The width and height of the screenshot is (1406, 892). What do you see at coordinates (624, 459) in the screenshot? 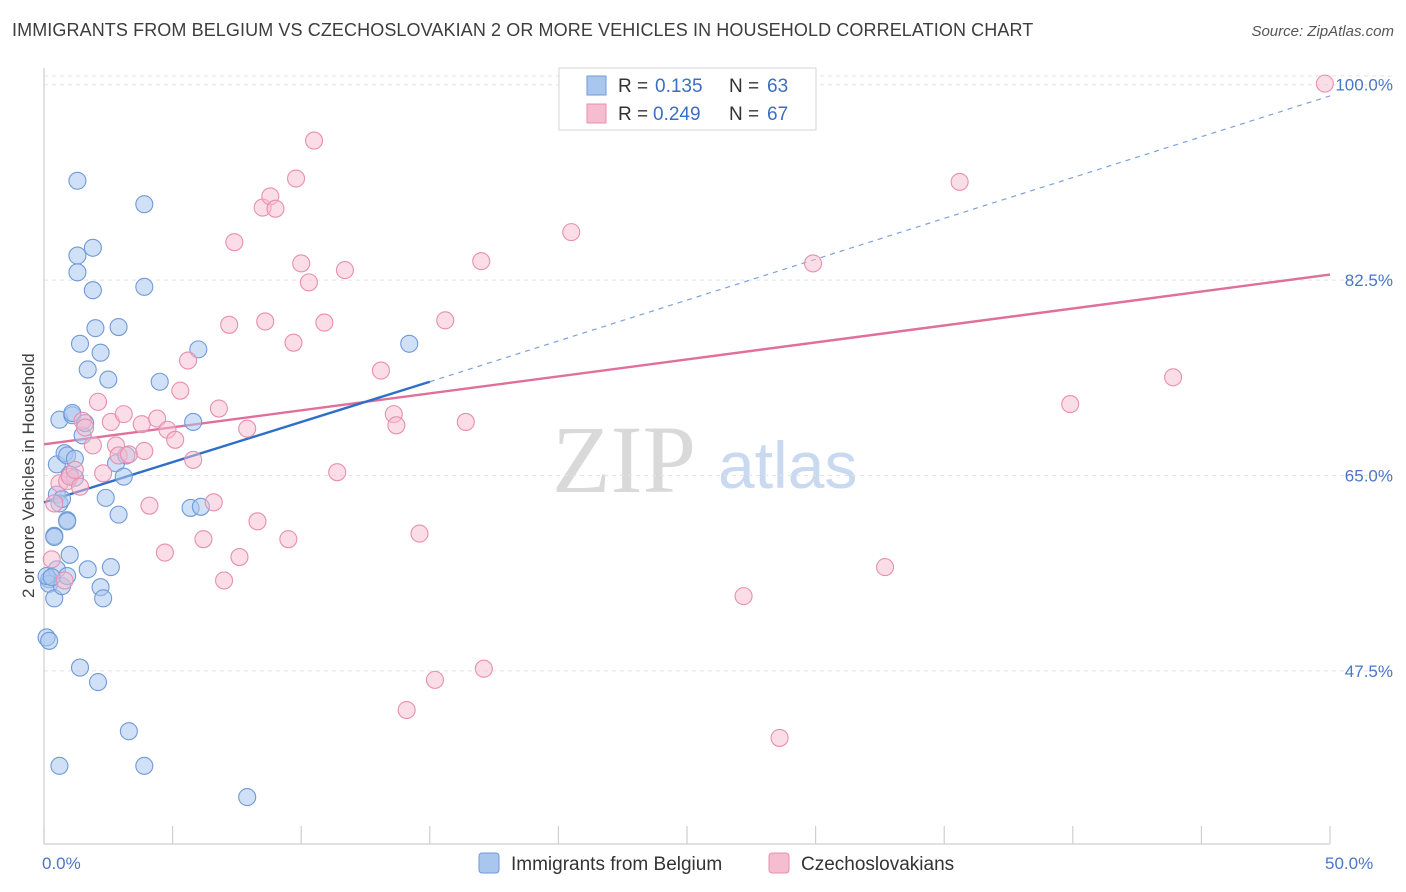
I see `watermark-zip: ZIP` at bounding box center [624, 459].